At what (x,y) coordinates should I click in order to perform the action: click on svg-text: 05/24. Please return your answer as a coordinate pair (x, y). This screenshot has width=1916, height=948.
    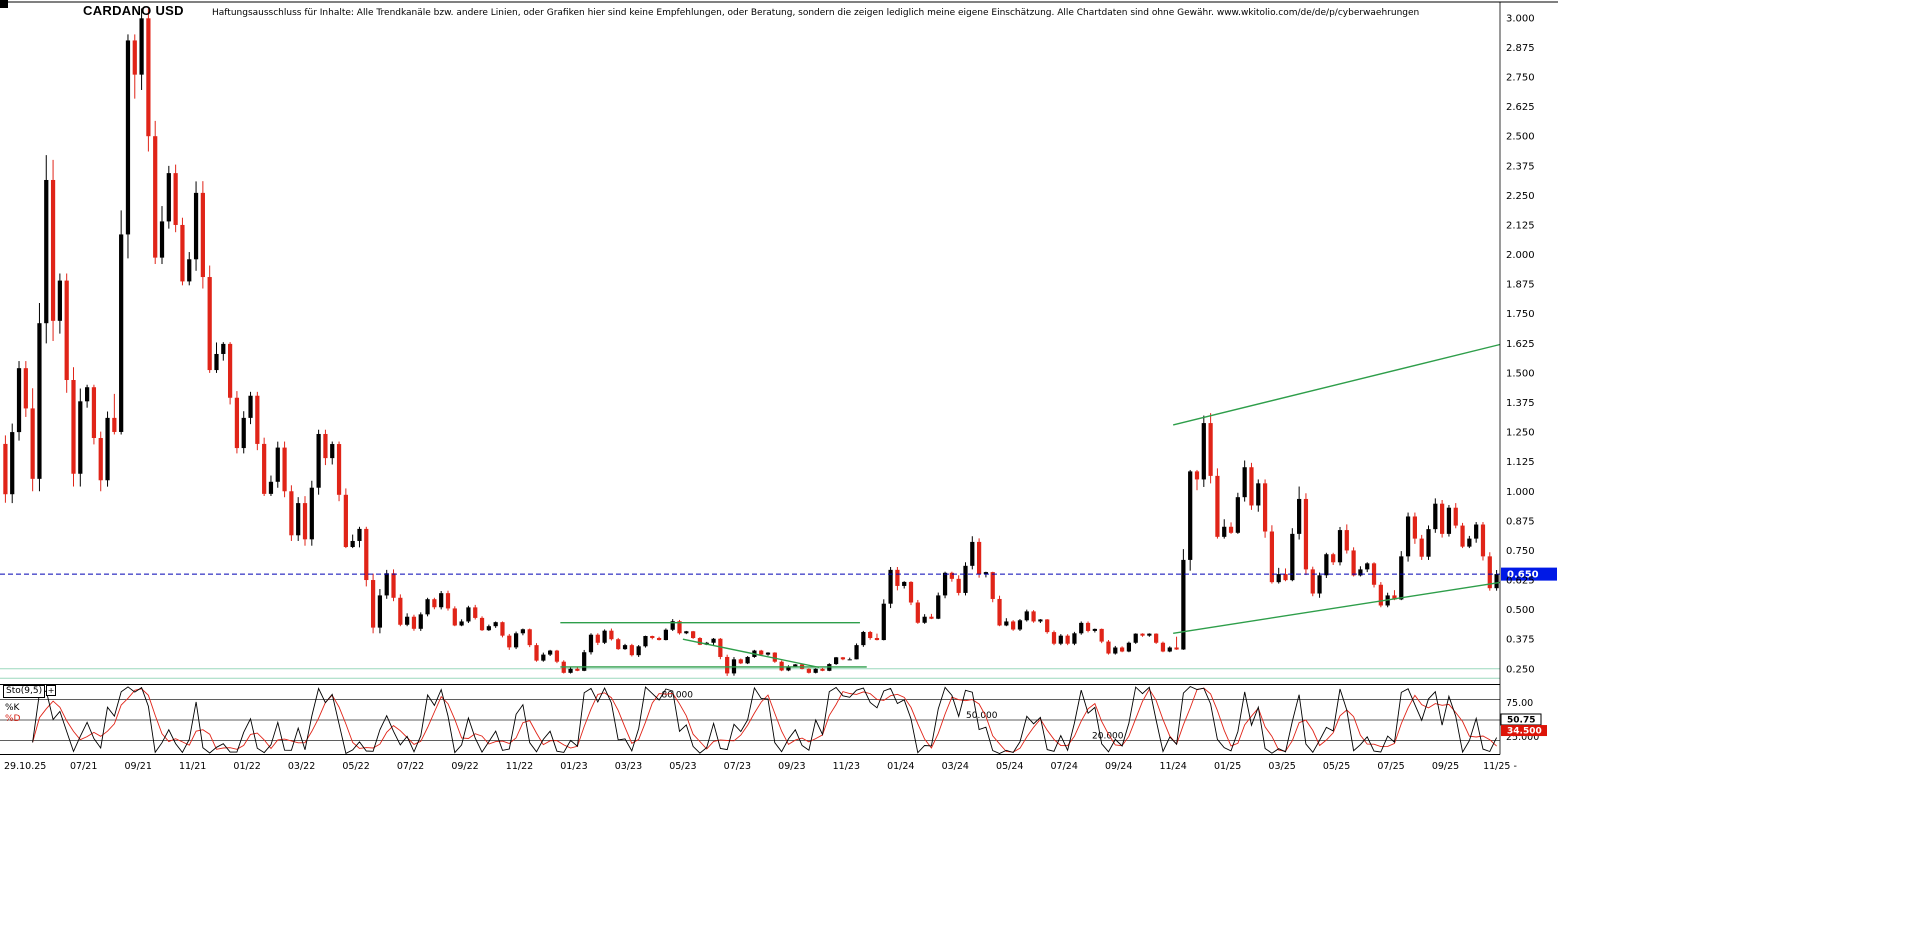
    Looking at the image, I should click on (1009, 766).